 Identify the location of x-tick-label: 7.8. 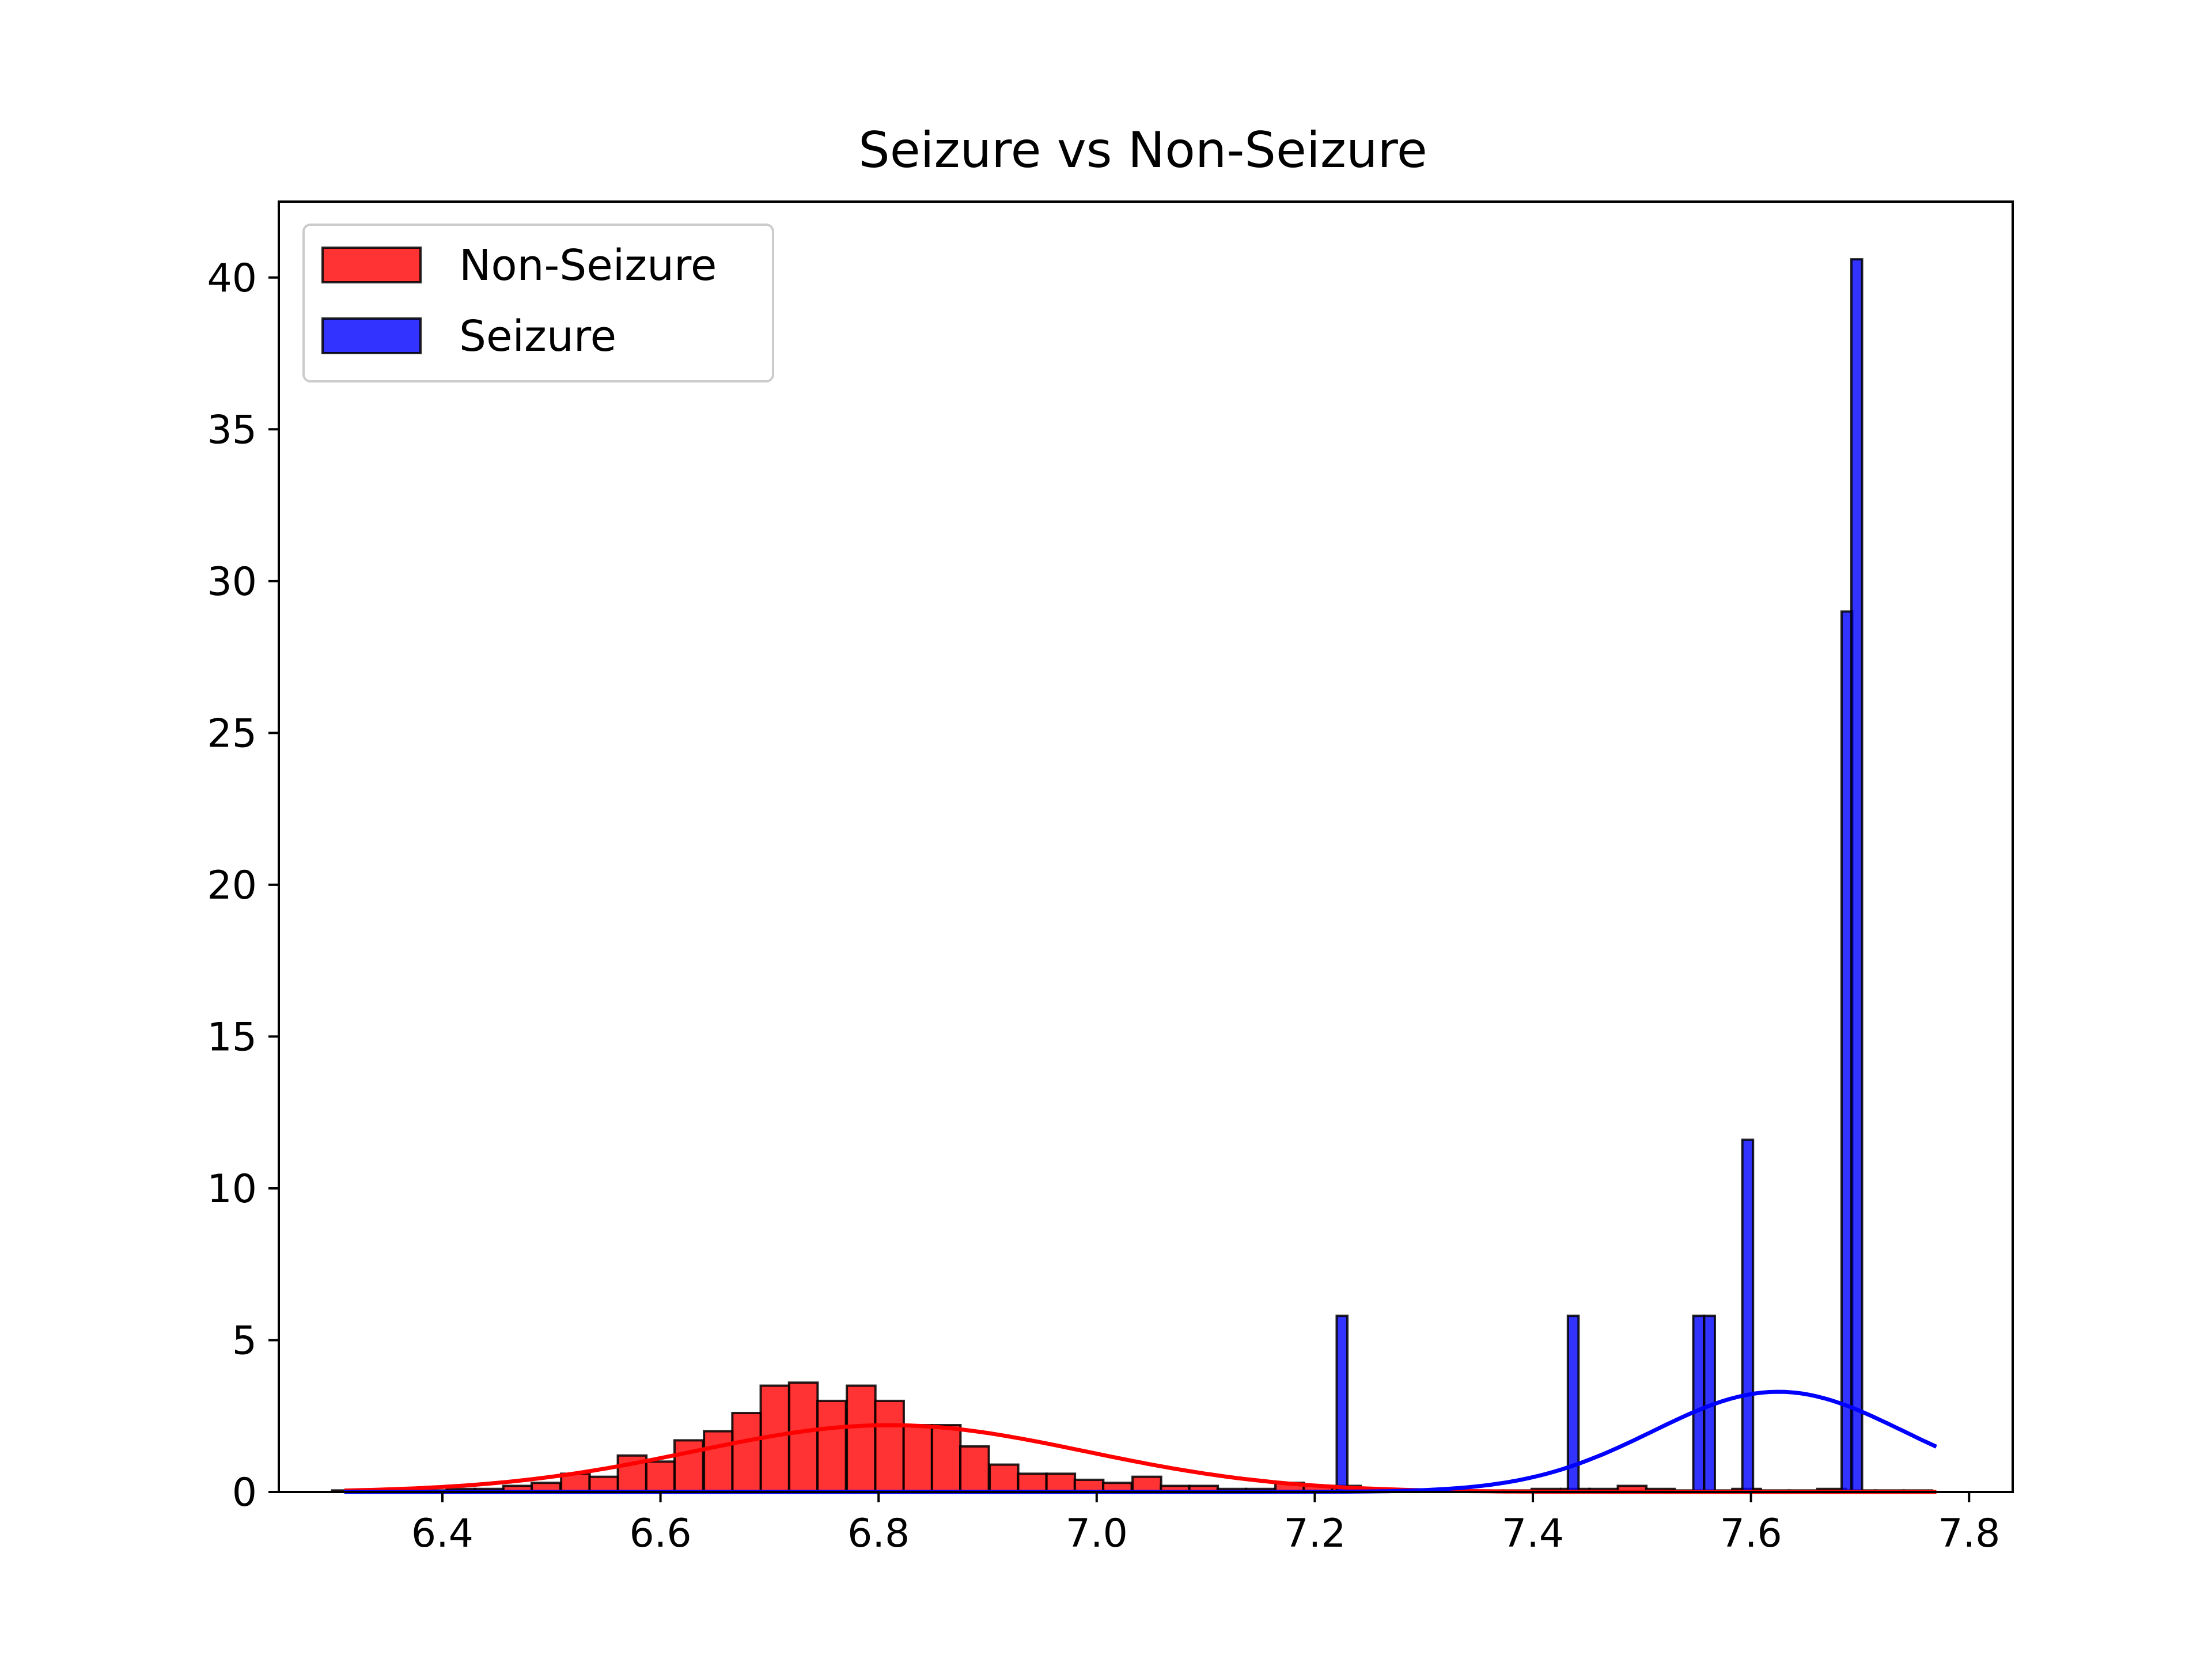
(1969, 1533).